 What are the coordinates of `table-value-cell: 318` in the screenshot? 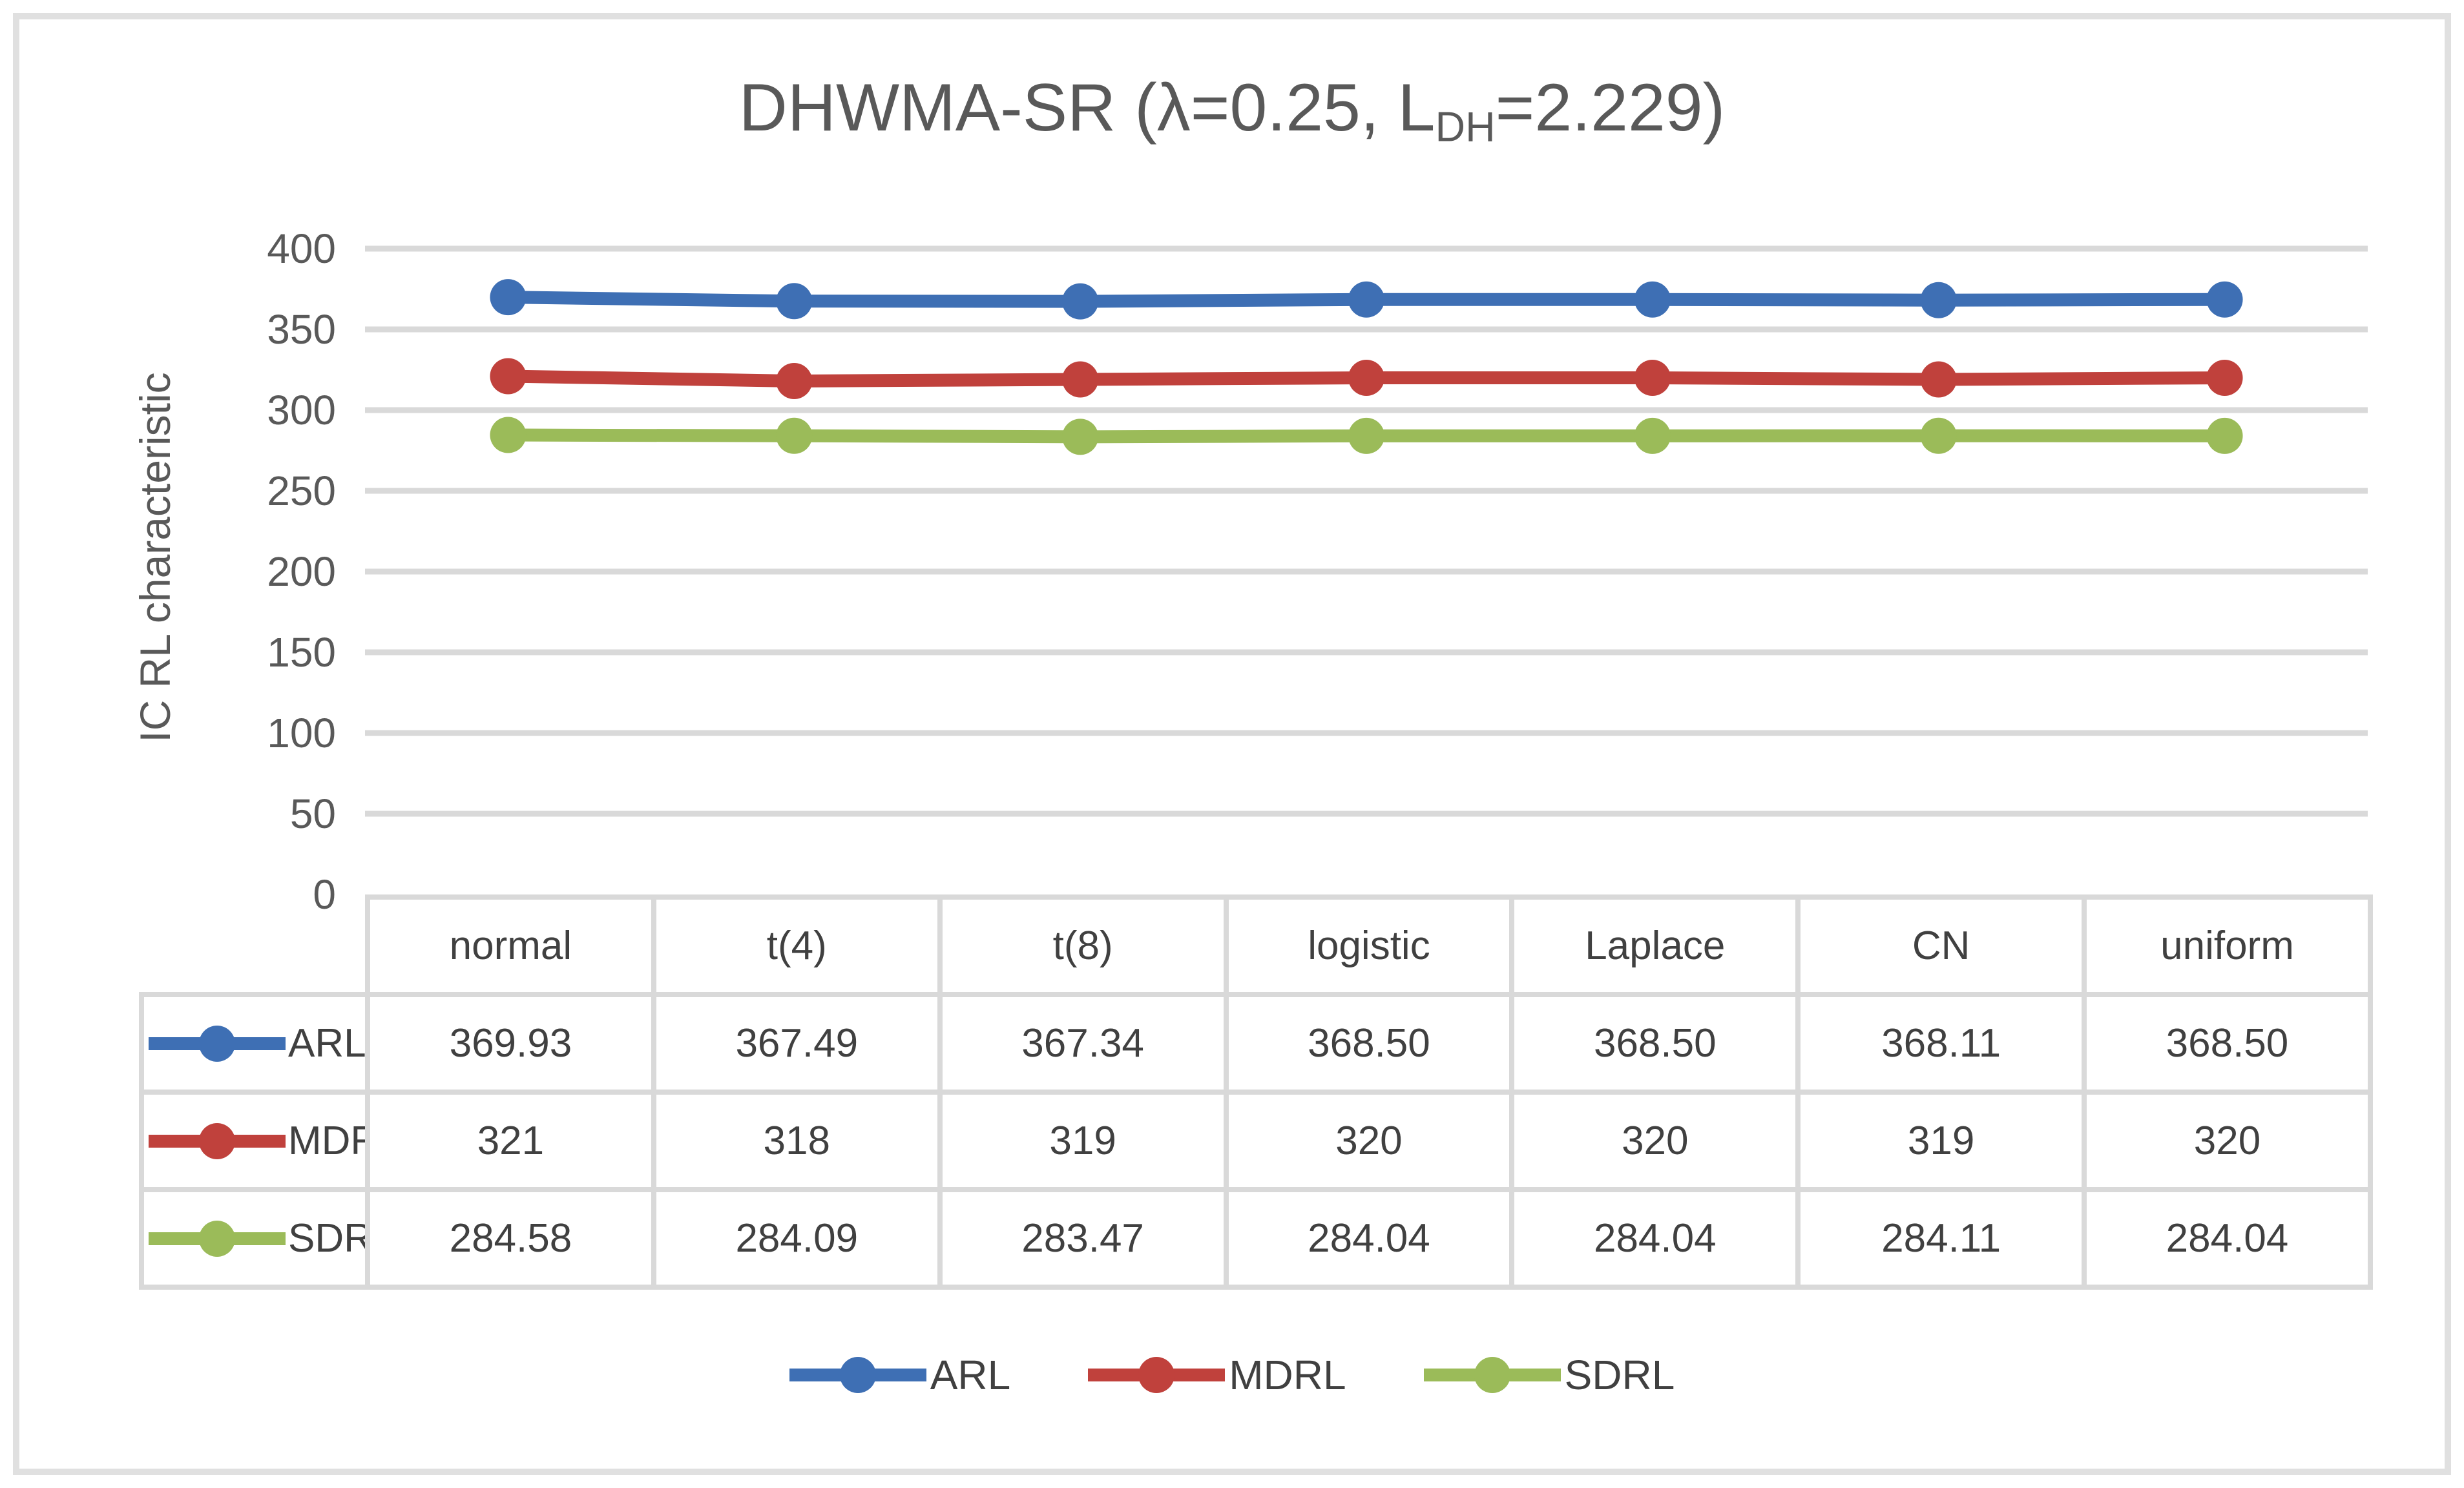 It's located at (797, 1141).